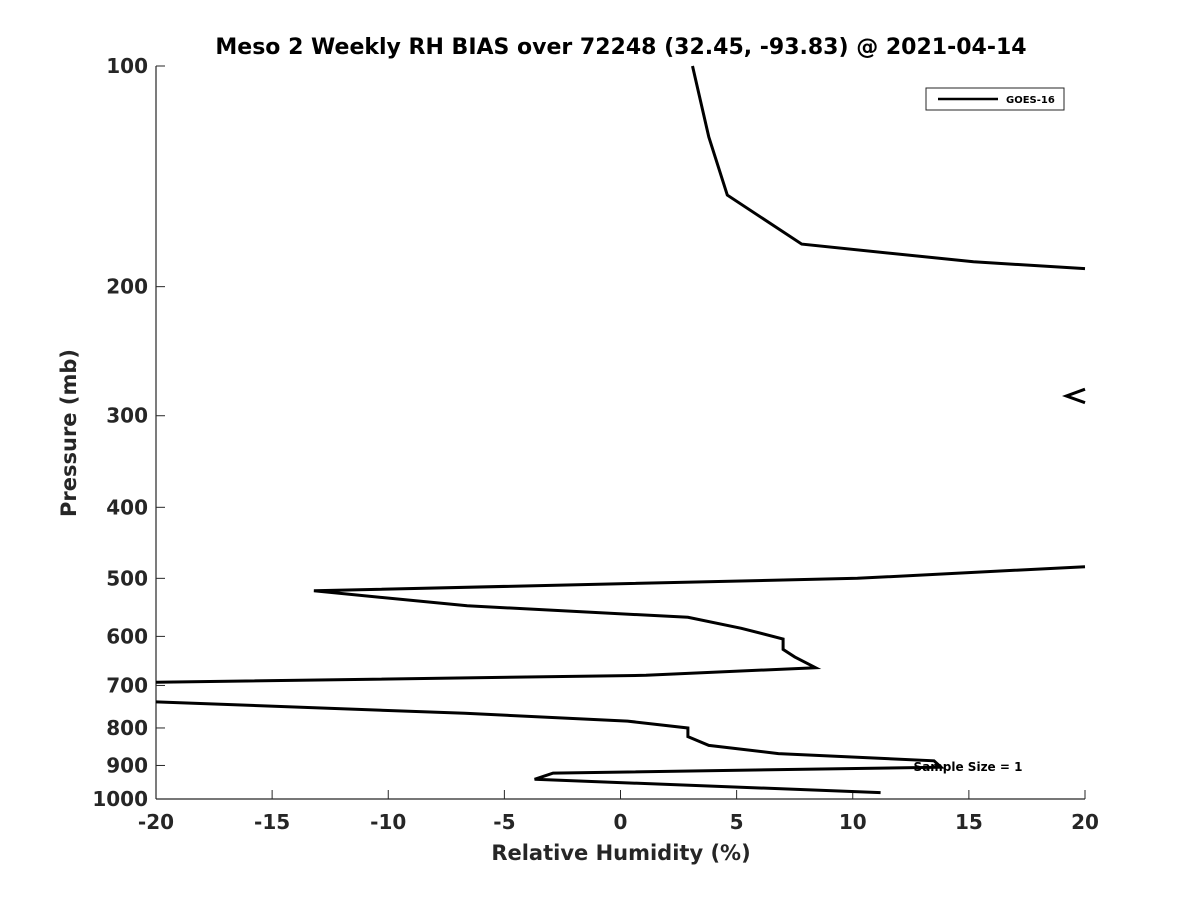  What do you see at coordinates (1030, 100) in the screenshot?
I see `legend-label-goes16: GOES-16` at bounding box center [1030, 100].